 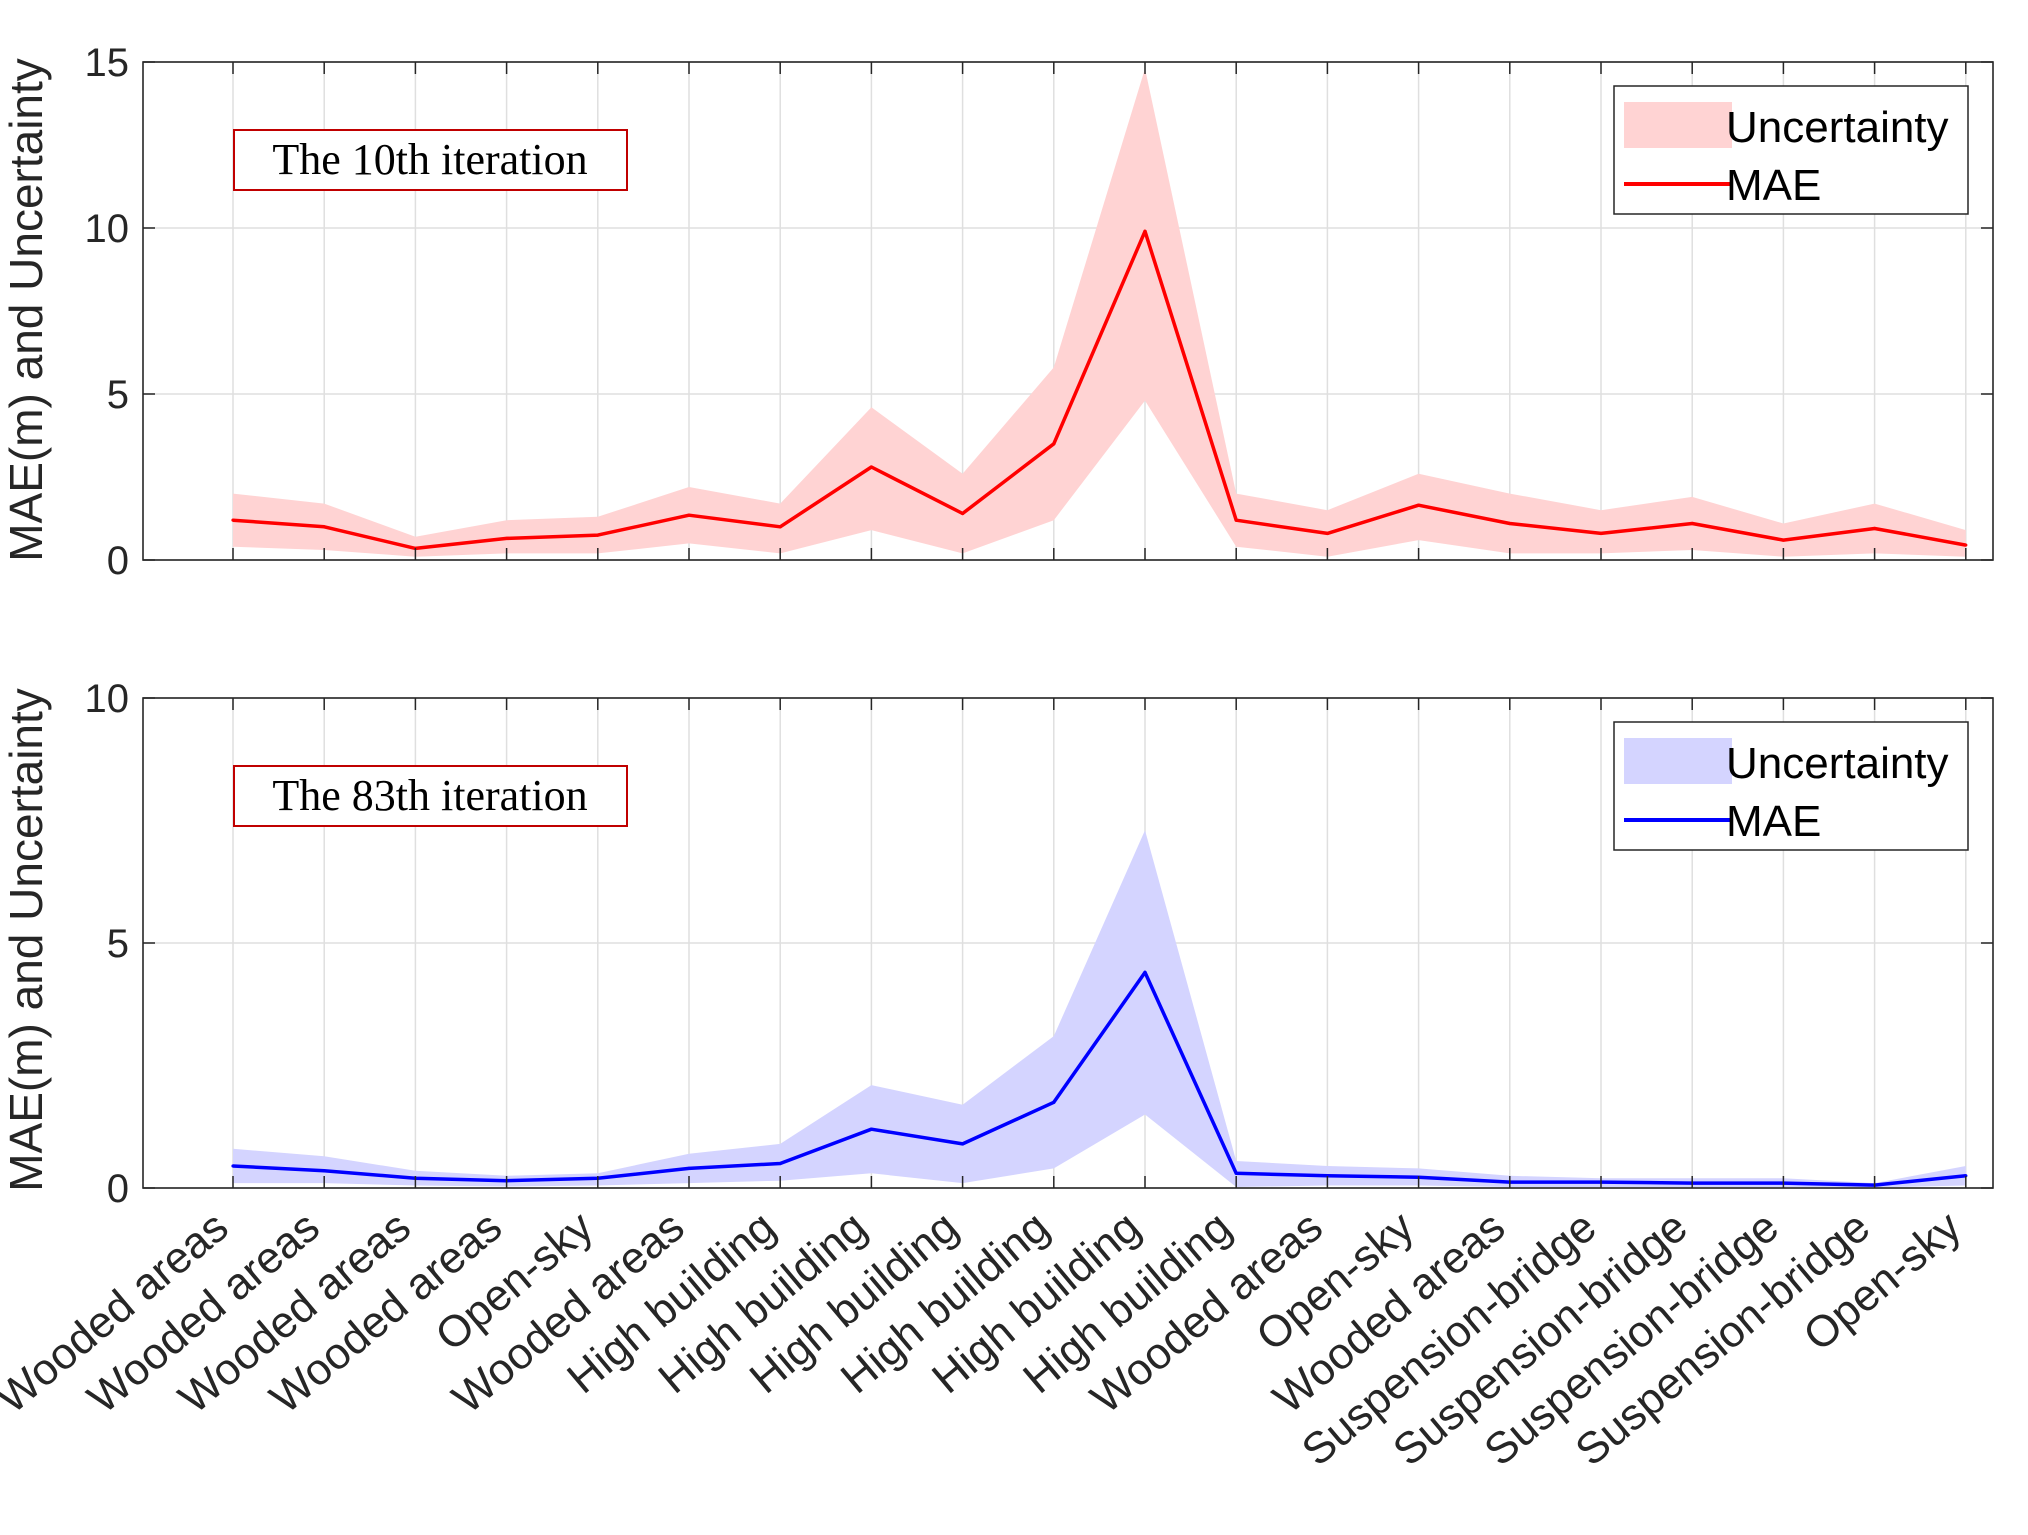 I want to click on y-axis-label-top: MAE(m) and Uncertainty, so click(x=26, y=310).